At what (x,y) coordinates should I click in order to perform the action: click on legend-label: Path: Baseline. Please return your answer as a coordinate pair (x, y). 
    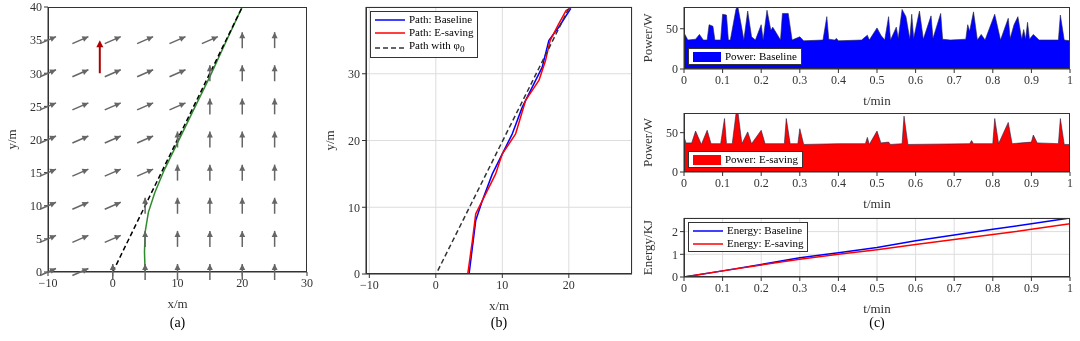
    Looking at the image, I should click on (441, 19).